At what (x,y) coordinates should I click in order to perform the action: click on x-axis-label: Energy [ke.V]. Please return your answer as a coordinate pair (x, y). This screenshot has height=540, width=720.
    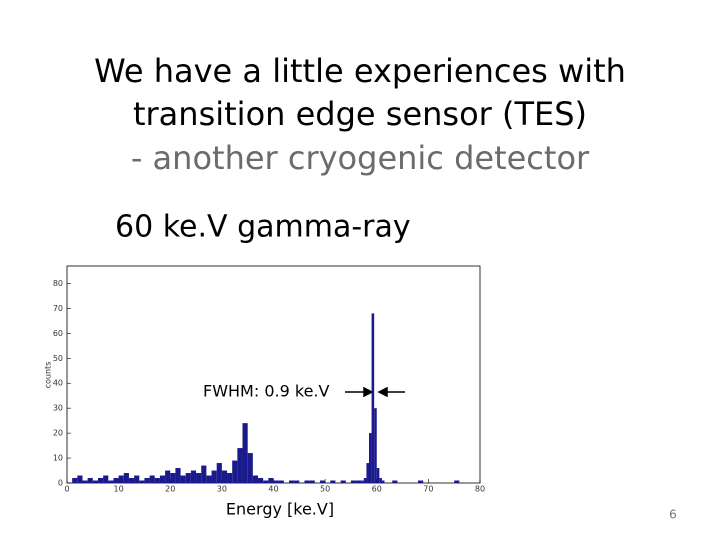
    Looking at the image, I should click on (280, 509).